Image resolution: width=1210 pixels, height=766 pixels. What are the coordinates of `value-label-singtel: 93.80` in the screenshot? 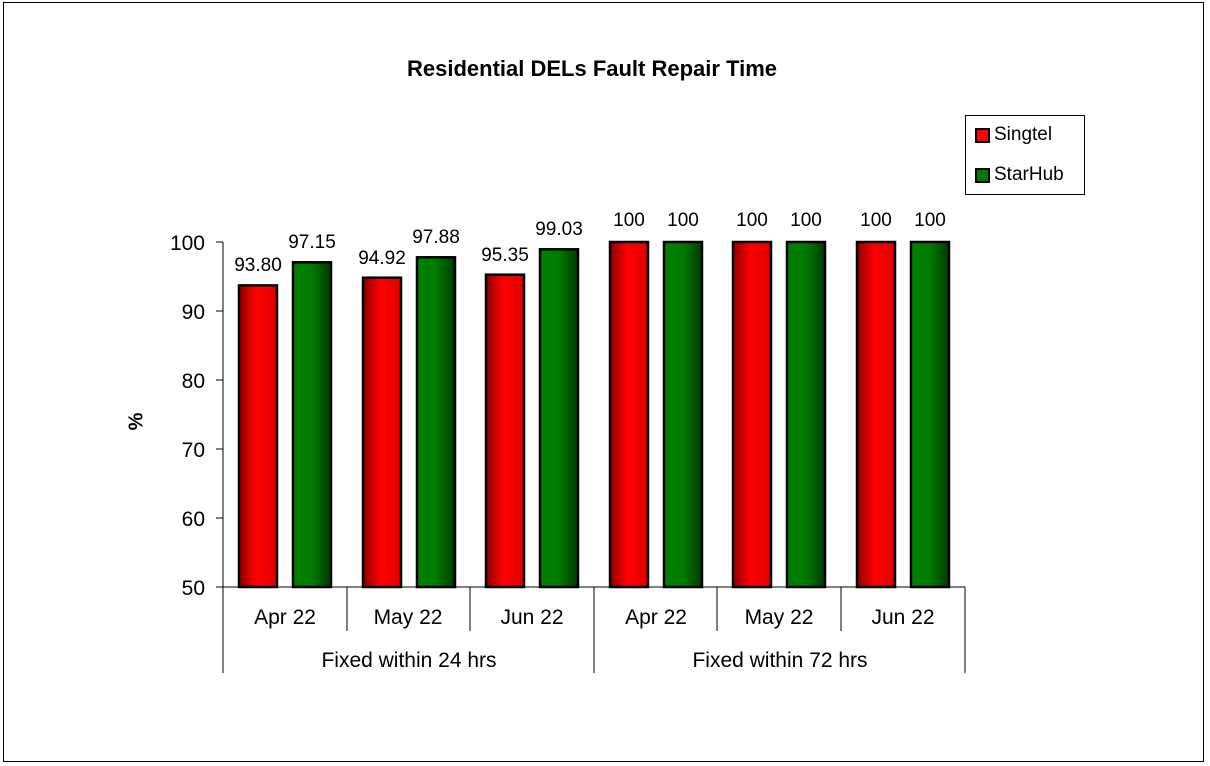 It's located at (258, 265).